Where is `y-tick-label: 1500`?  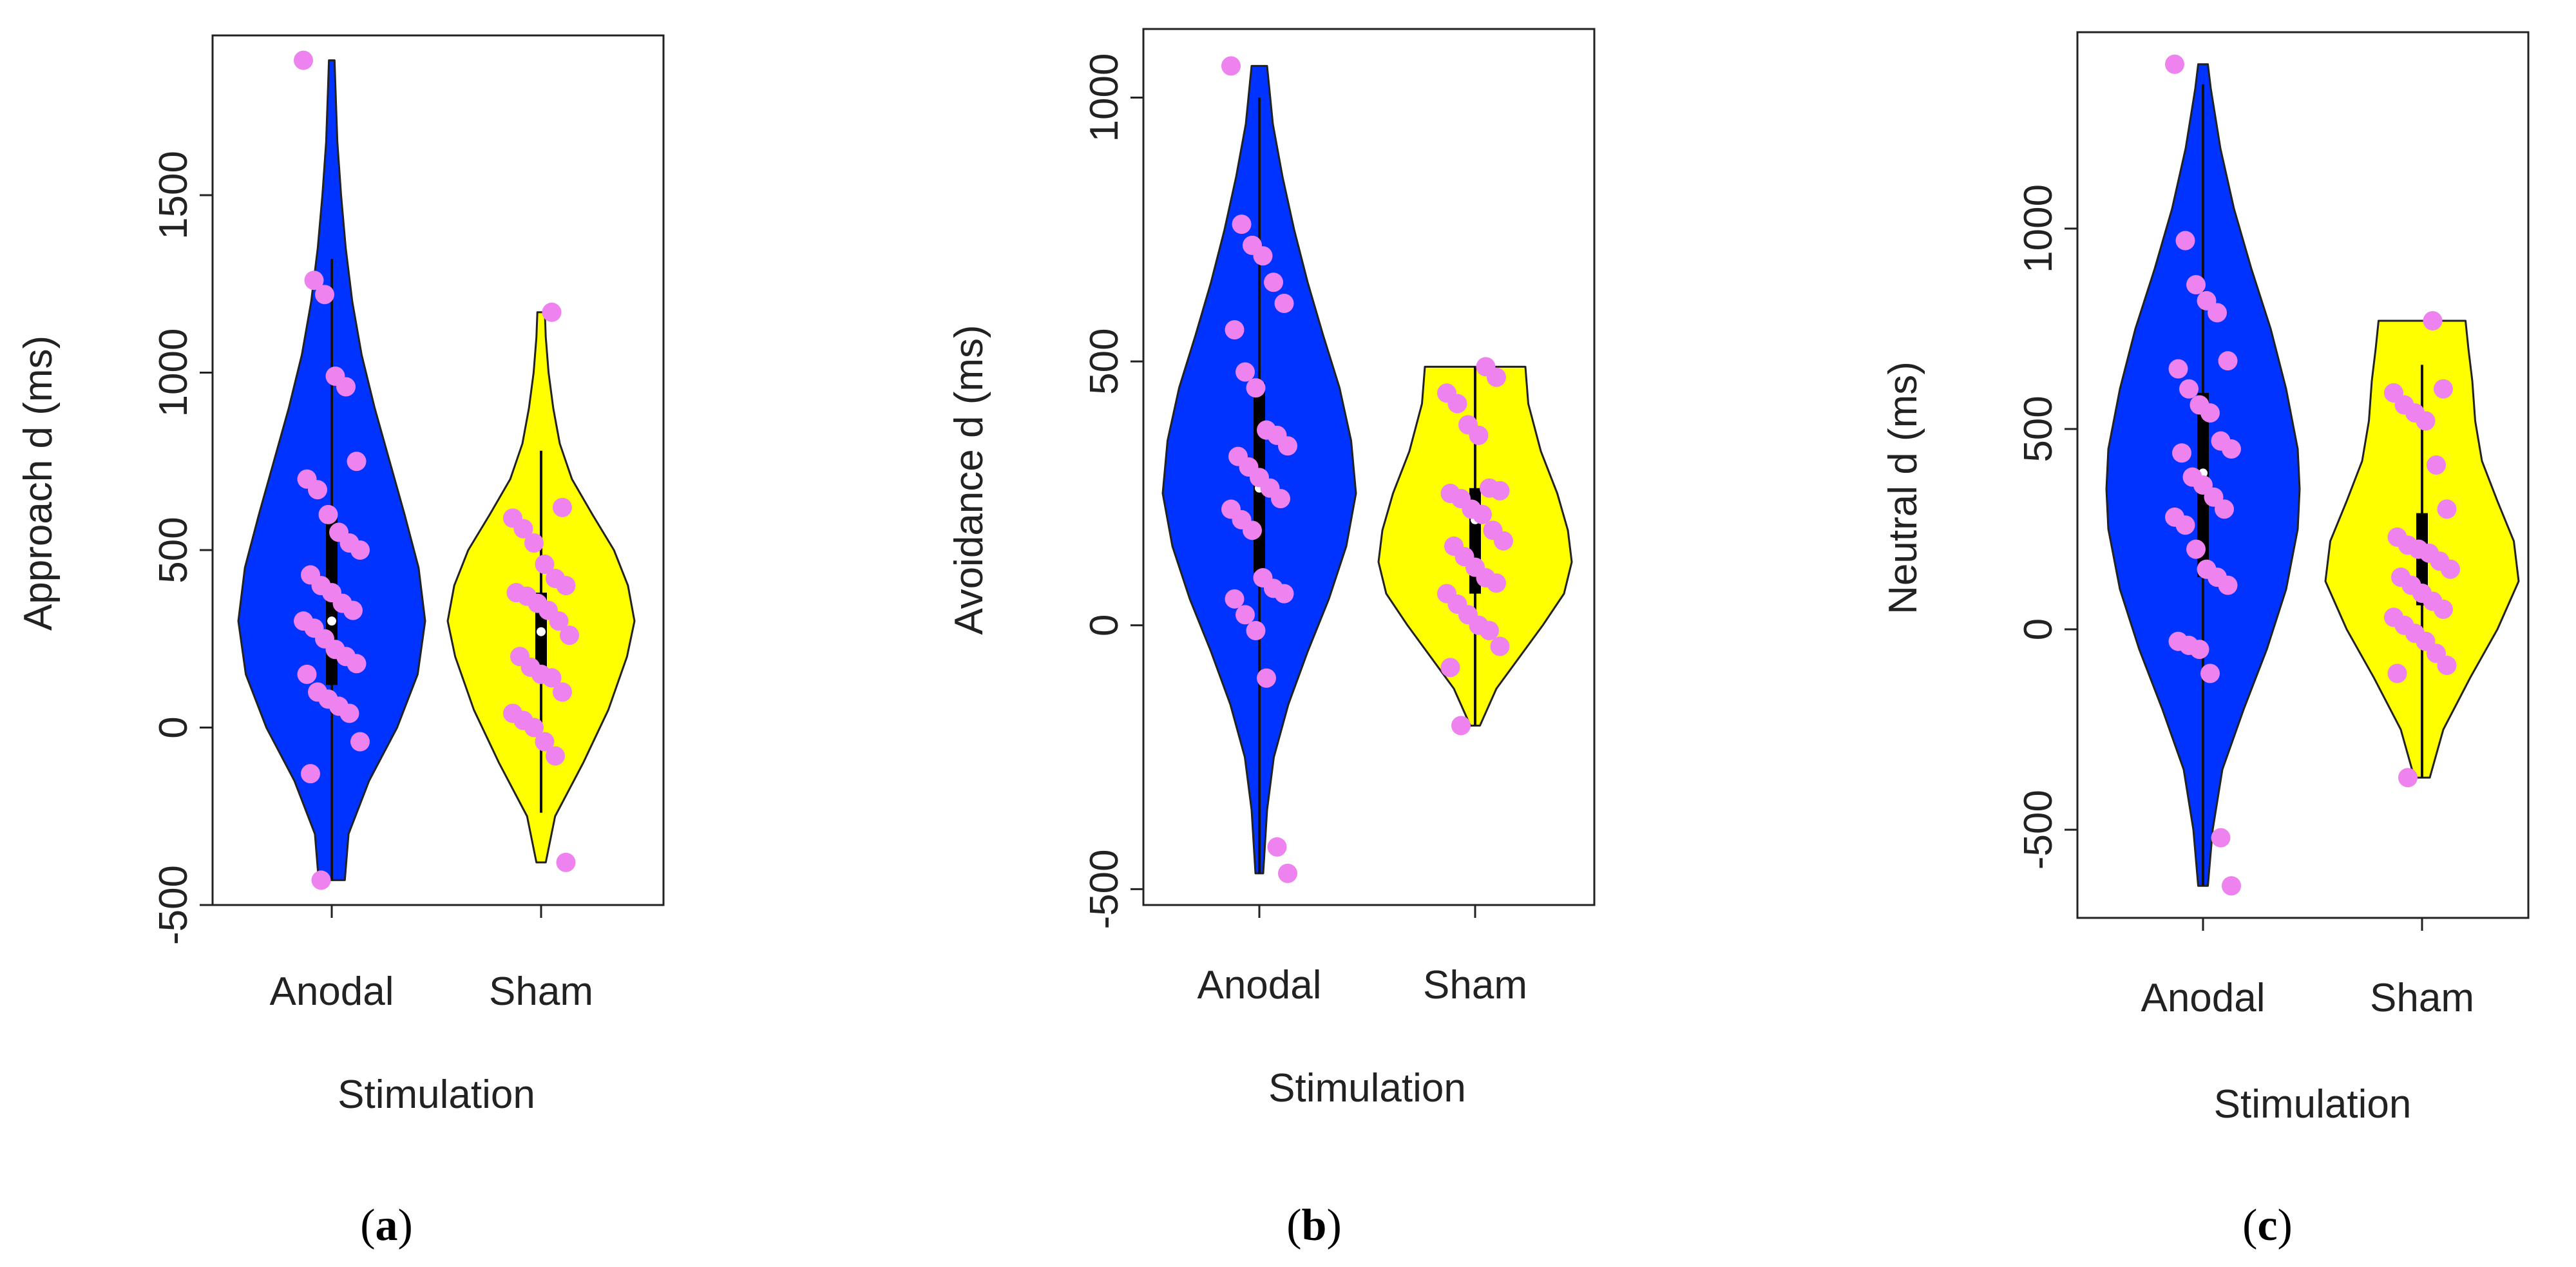 y-tick-label: 1500 is located at coordinates (173, 196).